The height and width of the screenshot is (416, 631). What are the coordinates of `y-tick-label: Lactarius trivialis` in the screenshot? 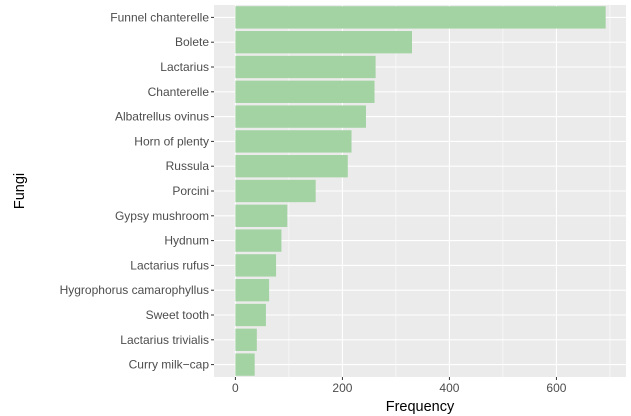 It's located at (164, 340).